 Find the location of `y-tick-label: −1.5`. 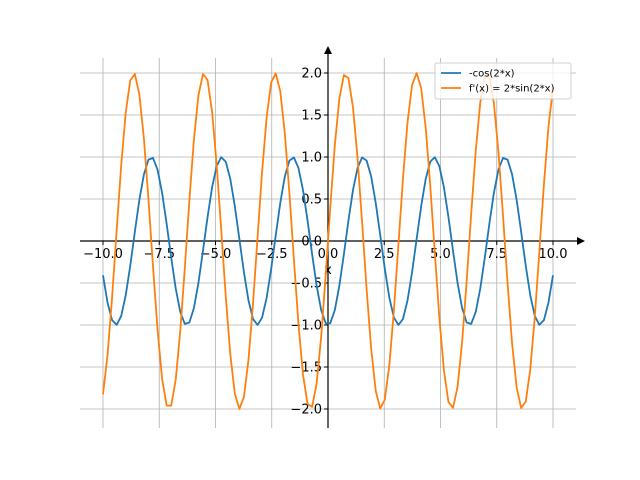

y-tick-label: −1.5 is located at coordinates (306, 368).